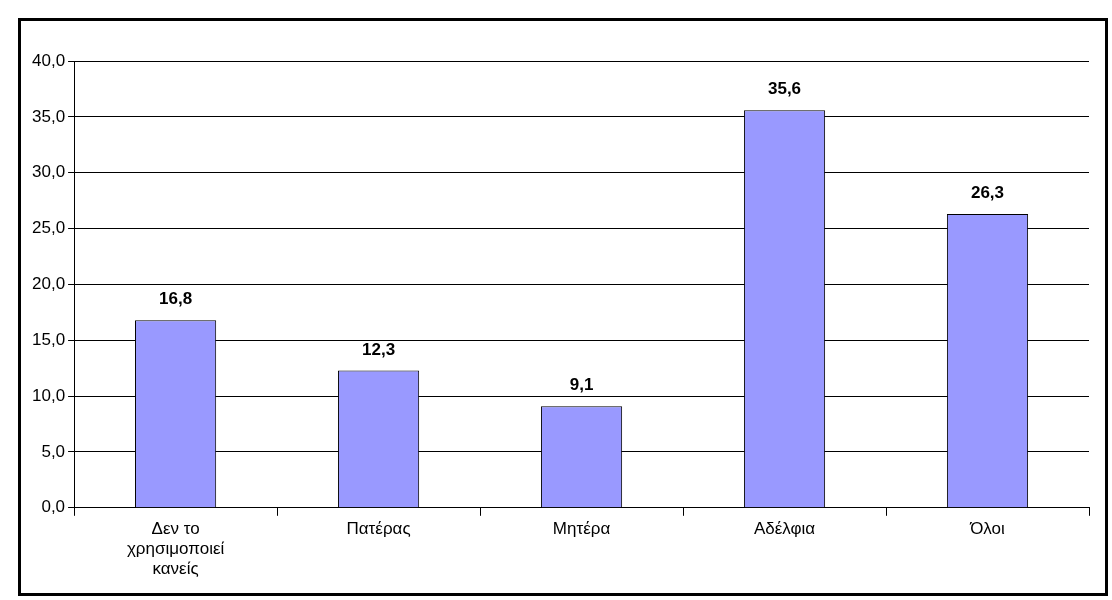  I want to click on y-tick-label: 25,0, so click(48, 228).